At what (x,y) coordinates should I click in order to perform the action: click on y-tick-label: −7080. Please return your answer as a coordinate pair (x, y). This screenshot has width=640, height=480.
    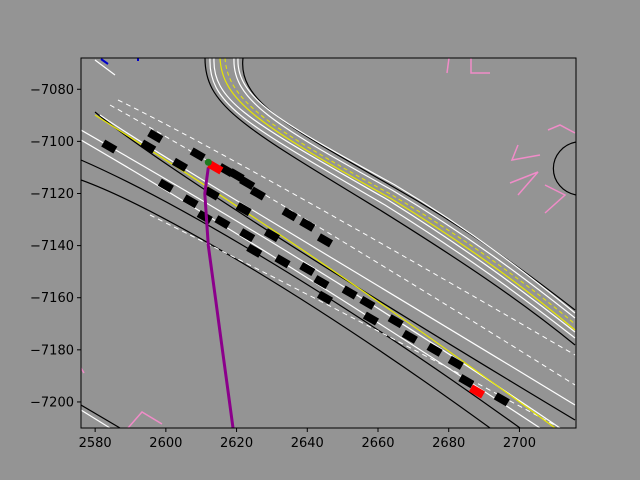
    Looking at the image, I should click on (52, 90).